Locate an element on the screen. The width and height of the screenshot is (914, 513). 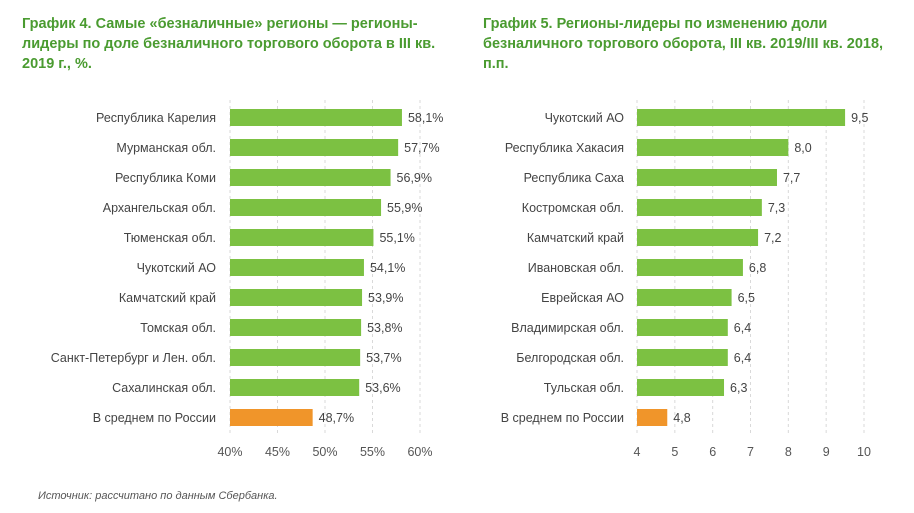
chart4-value-label: 56,9% is located at coordinates (414, 178).